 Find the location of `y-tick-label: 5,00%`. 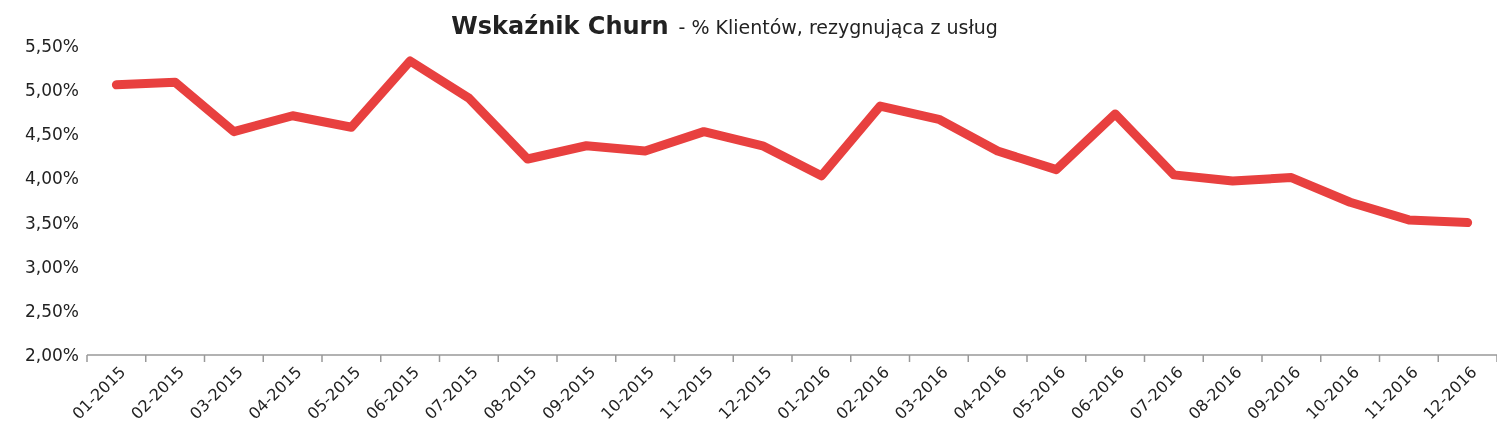

y-tick-label: 5,00% is located at coordinates (51, 90).